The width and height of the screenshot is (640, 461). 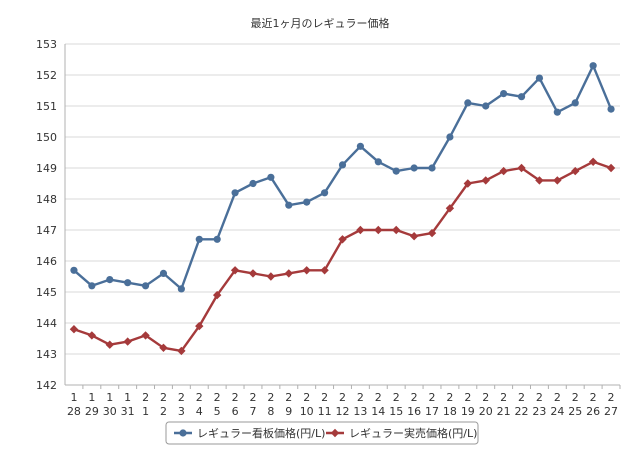 I want to click on x-tick-label-day: 21, so click(x=504, y=411).